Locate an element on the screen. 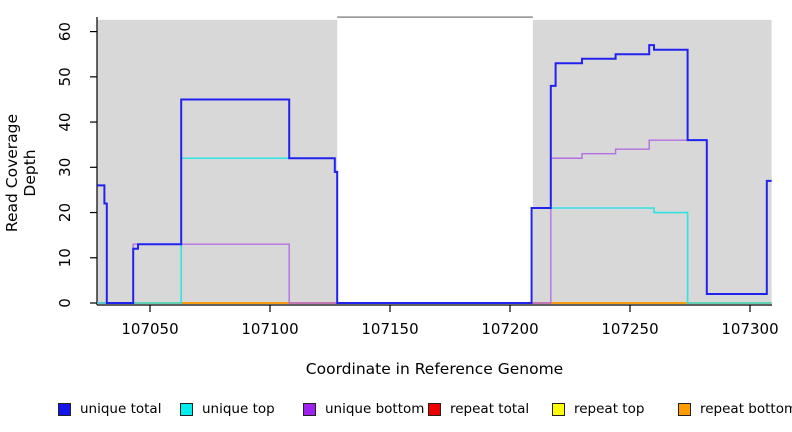 This screenshot has height=432, width=792. legend-item-repeat-total: repeat total is located at coordinates (478, 409).